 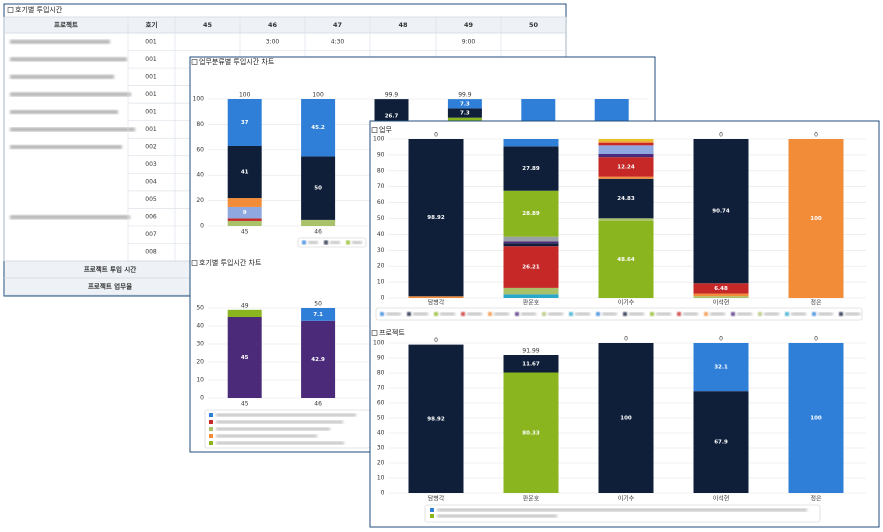 What do you see at coordinates (721, 303) in the screenshot?
I see `x-tick-label: 이석현` at bounding box center [721, 303].